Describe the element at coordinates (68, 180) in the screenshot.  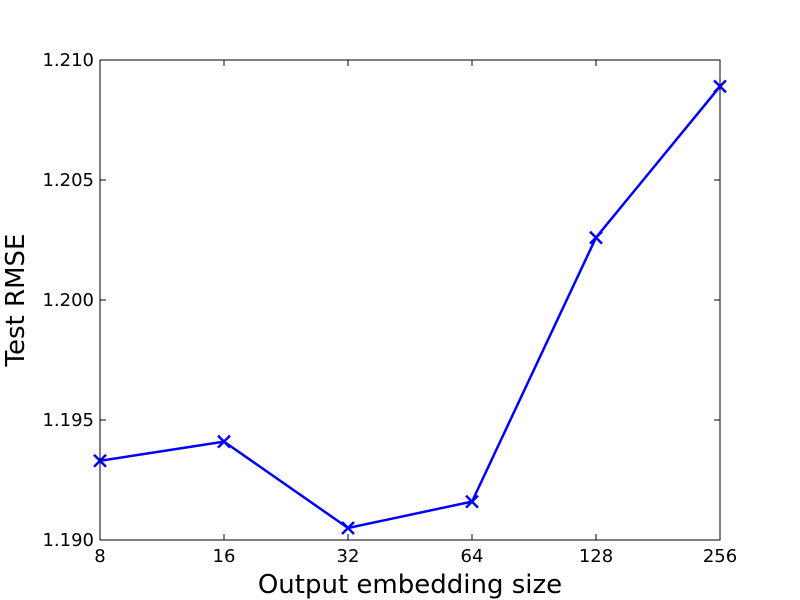
I see `y-tick-label: 1.205` at that location.